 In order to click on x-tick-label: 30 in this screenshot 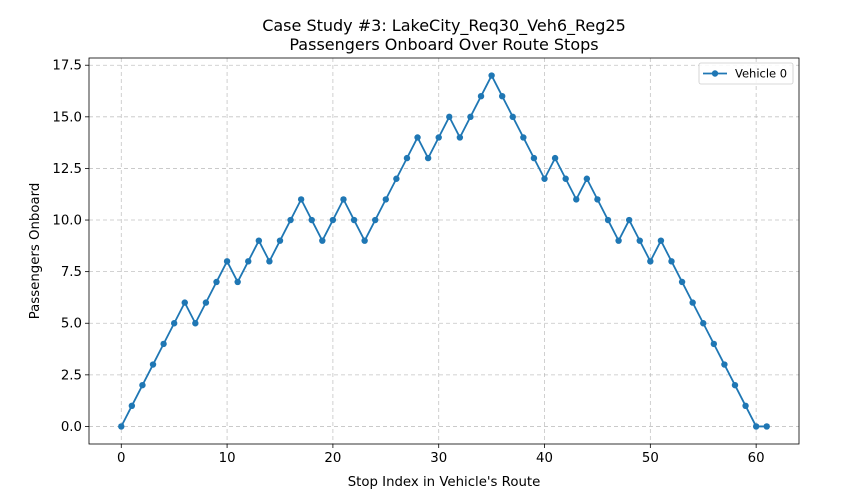, I will do `click(438, 458)`.